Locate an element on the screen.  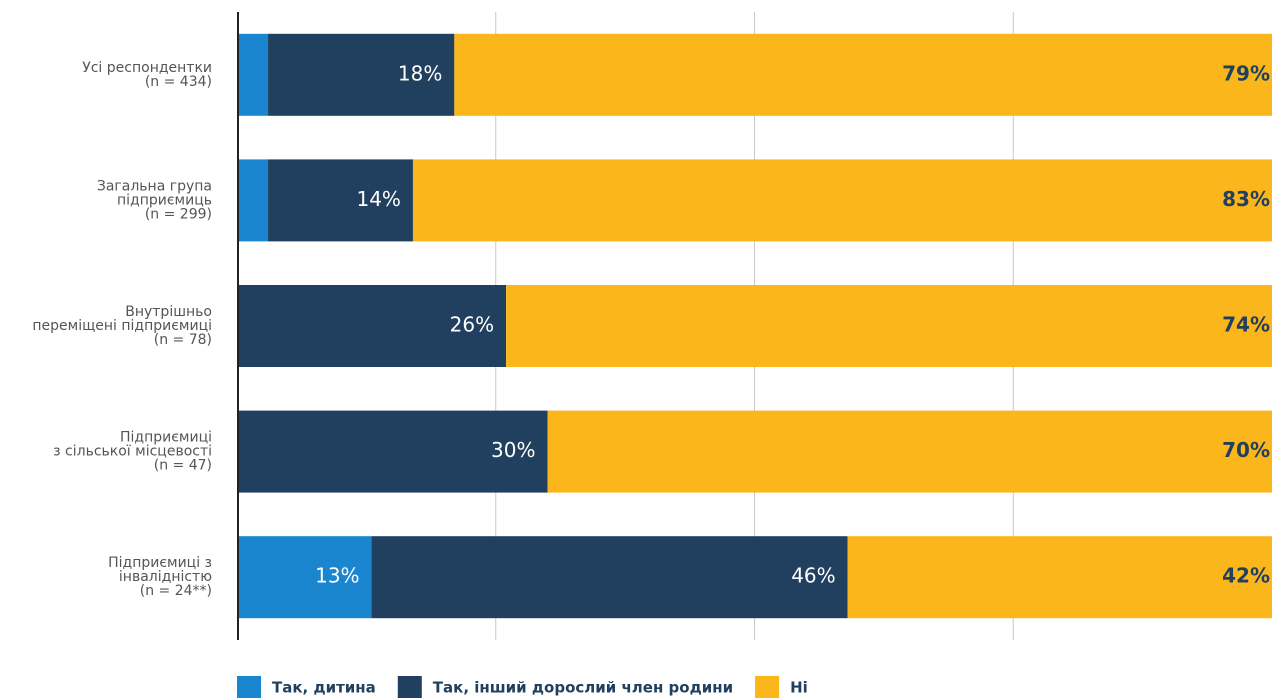
value-label: 74% is located at coordinates (1246, 325).